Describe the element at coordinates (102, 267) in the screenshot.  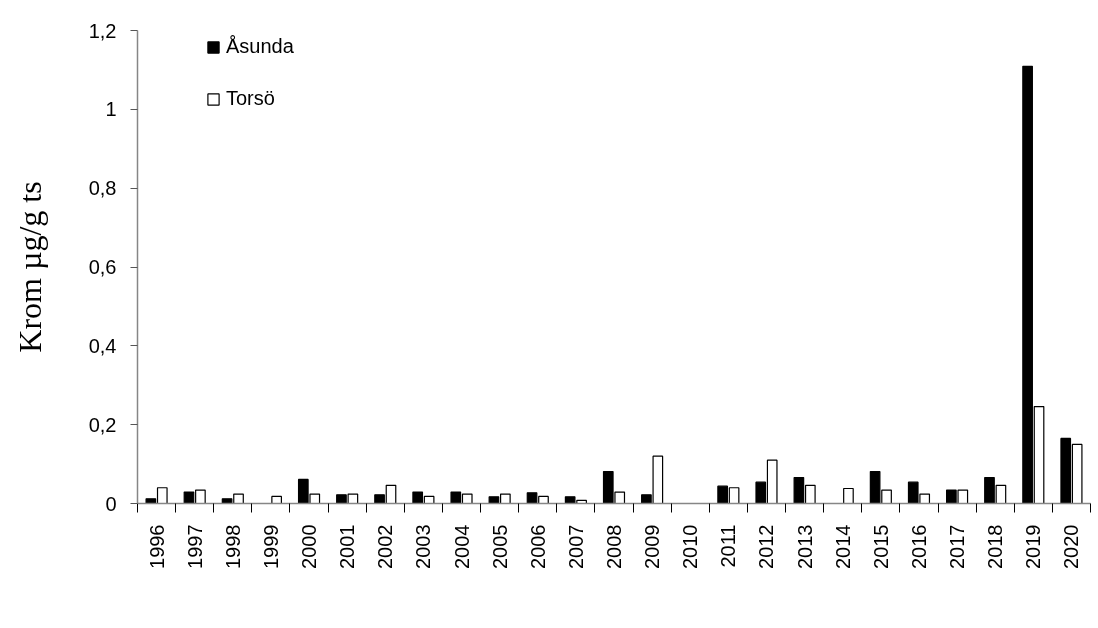
I see `y-tick-label: 0,6` at that location.